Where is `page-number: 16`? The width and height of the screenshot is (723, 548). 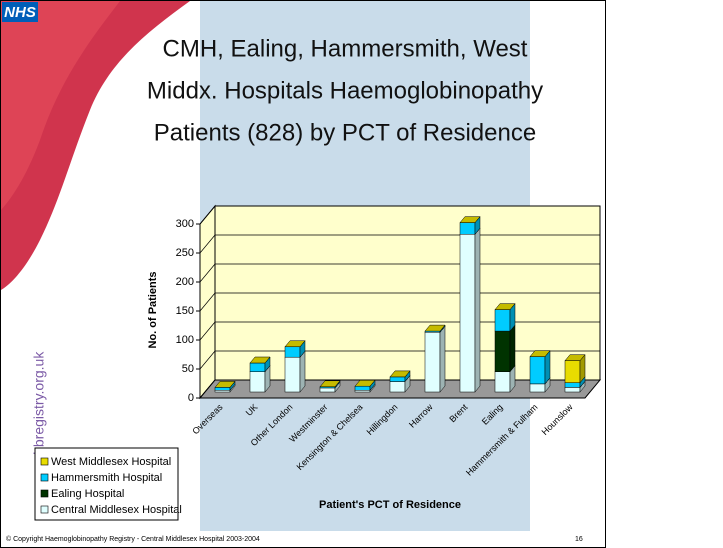 page-number: 16 is located at coordinates (579, 539).